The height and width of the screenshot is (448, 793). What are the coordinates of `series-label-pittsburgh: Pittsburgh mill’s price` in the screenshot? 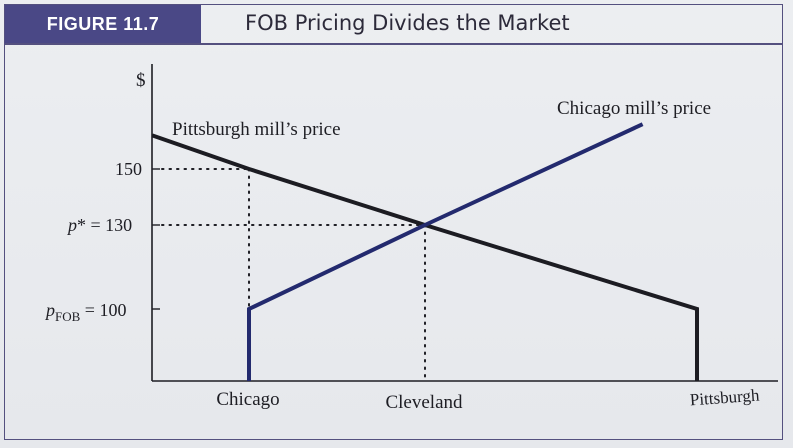 It's located at (256, 129).